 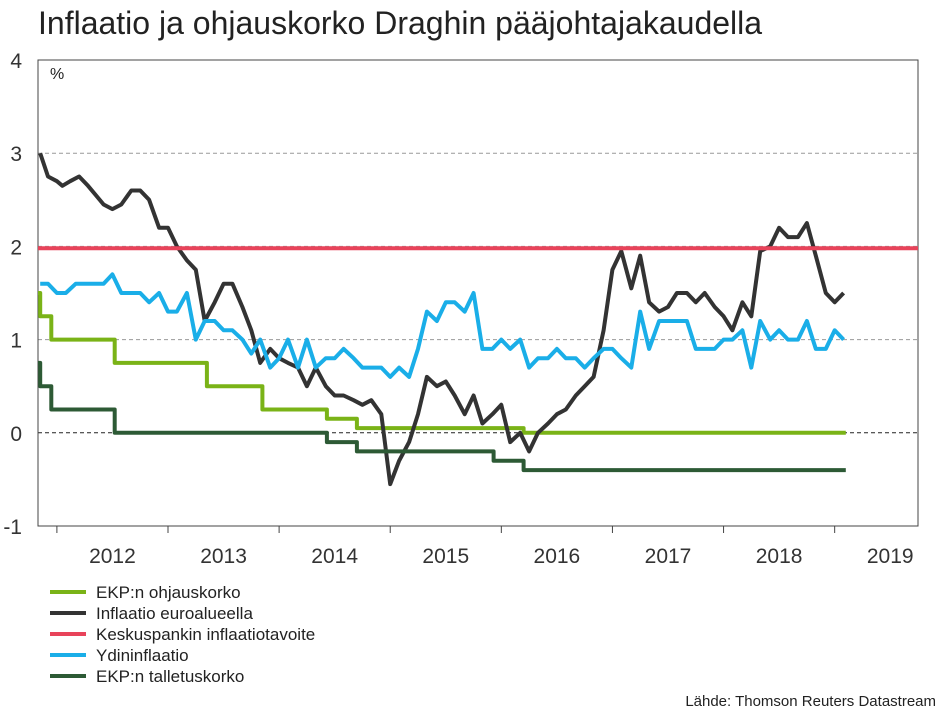 What do you see at coordinates (57, 74) in the screenshot?
I see `unit-label: %` at bounding box center [57, 74].